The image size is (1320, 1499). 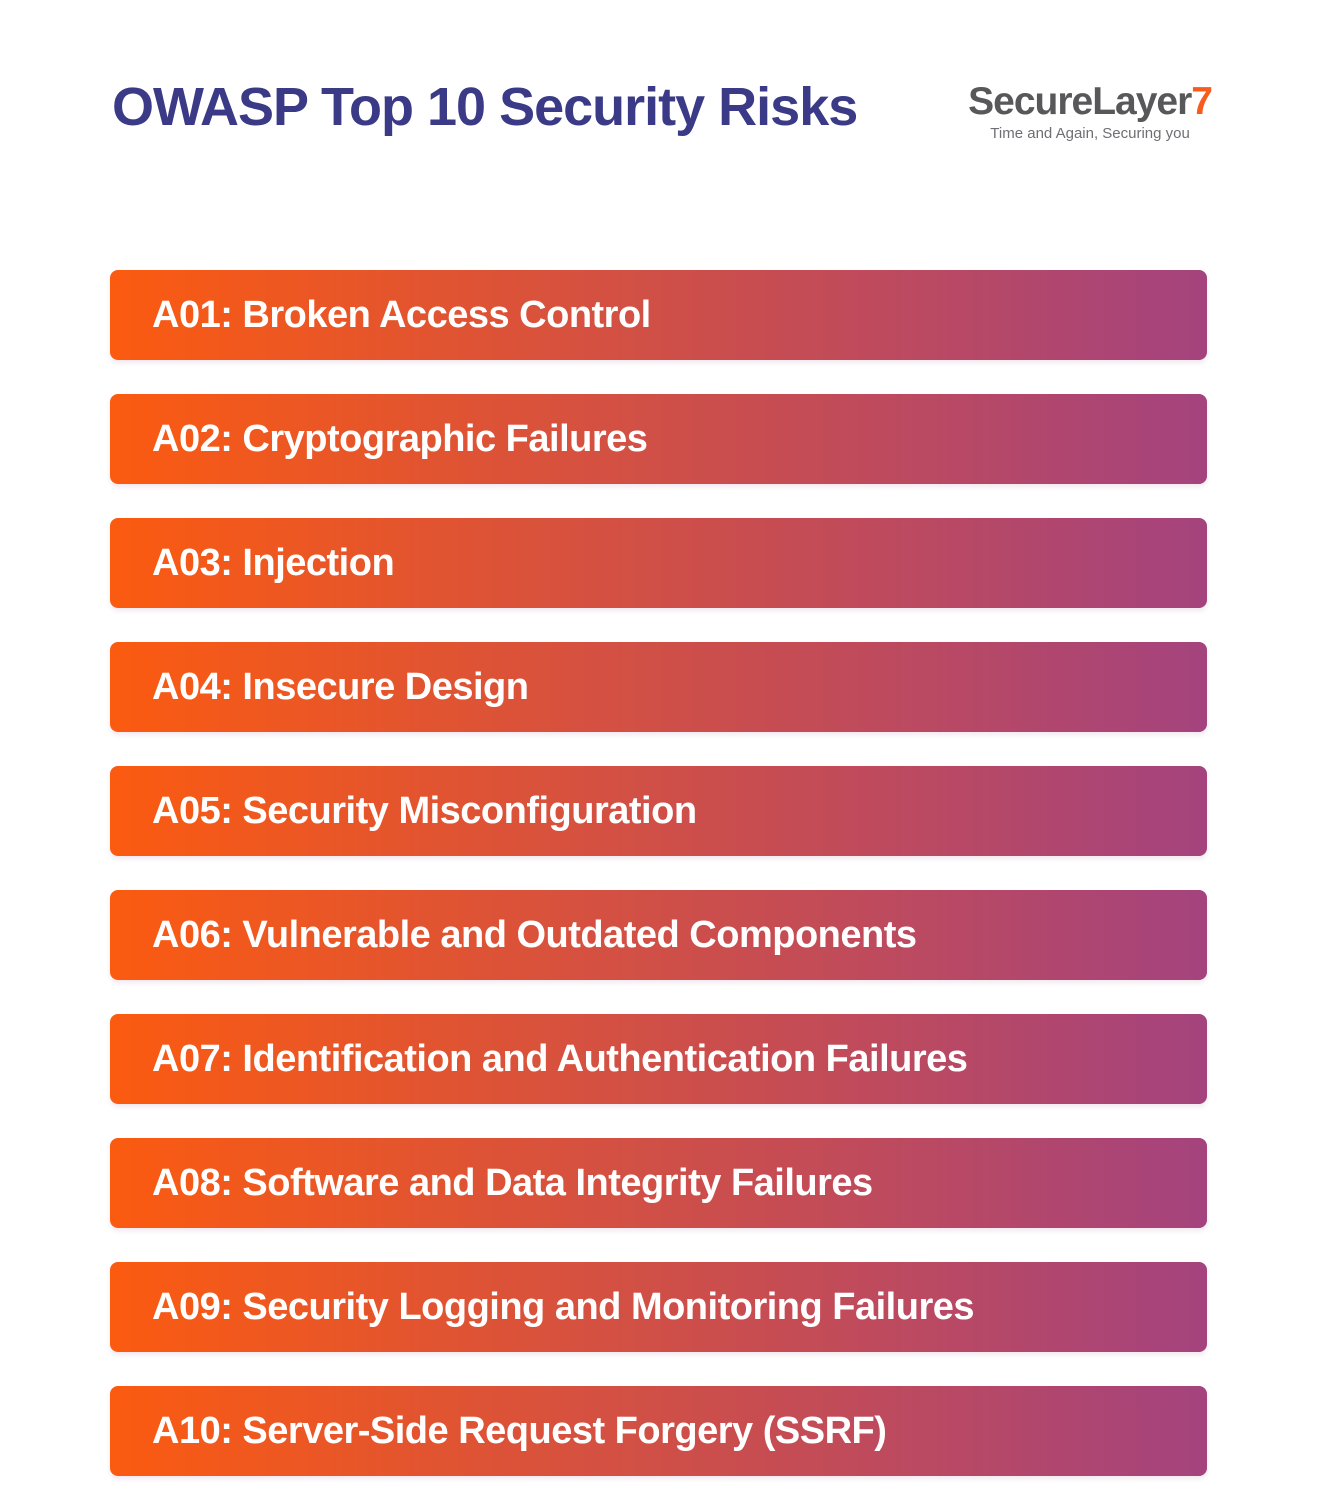 I want to click on risk-bar-label: A01: Broken Access Control, so click(x=401, y=314).